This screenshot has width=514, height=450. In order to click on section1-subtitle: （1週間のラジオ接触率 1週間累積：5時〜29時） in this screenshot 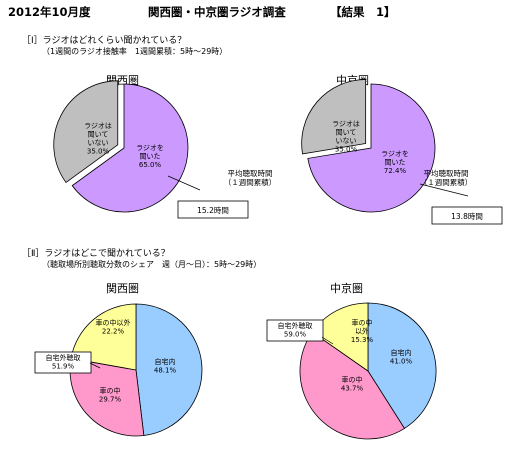, I will do `click(135, 51)`.